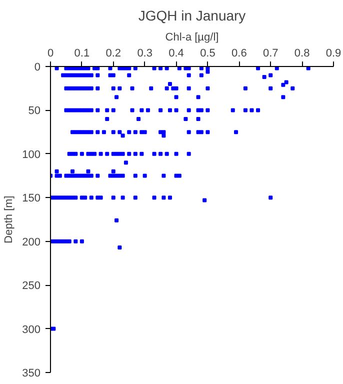 This screenshot has width=343, height=384. What do you see at coordinates (144, 54) in the screenshot?
I see `x-tick-label: 0.3` at bounding box center [144, 54].